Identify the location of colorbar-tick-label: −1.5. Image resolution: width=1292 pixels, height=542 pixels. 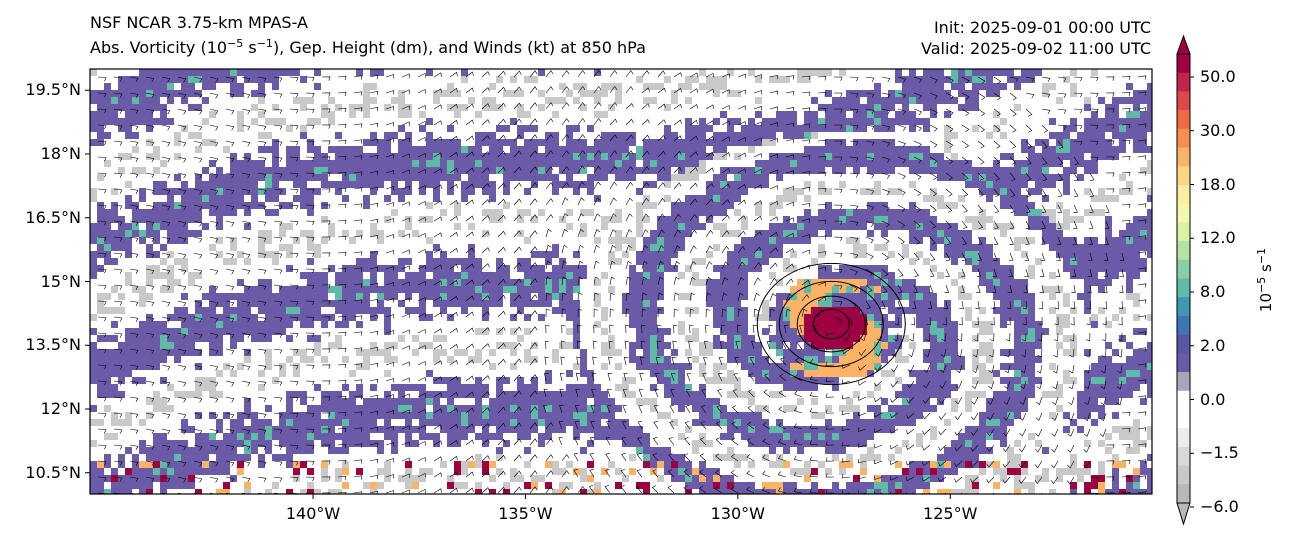
(1219, 453).